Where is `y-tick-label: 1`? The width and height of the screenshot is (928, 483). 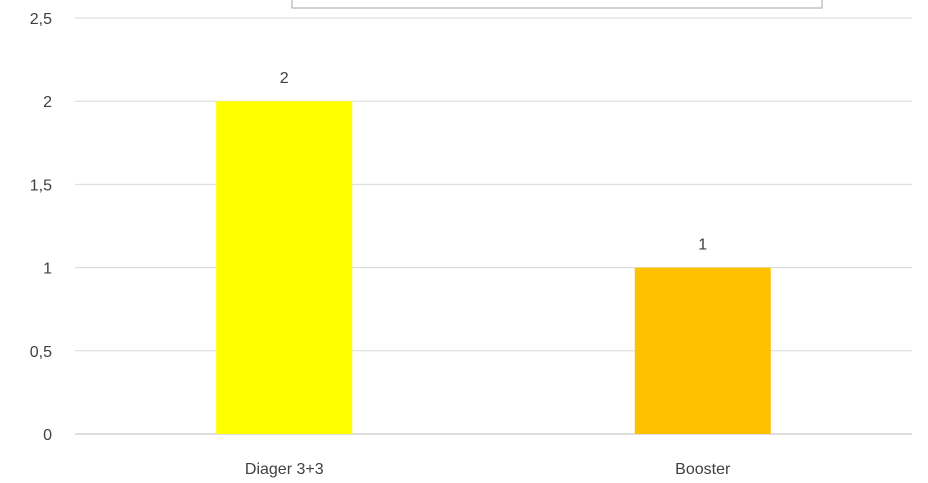
y-tick-label: 1 is located at coordinates (47, 269).